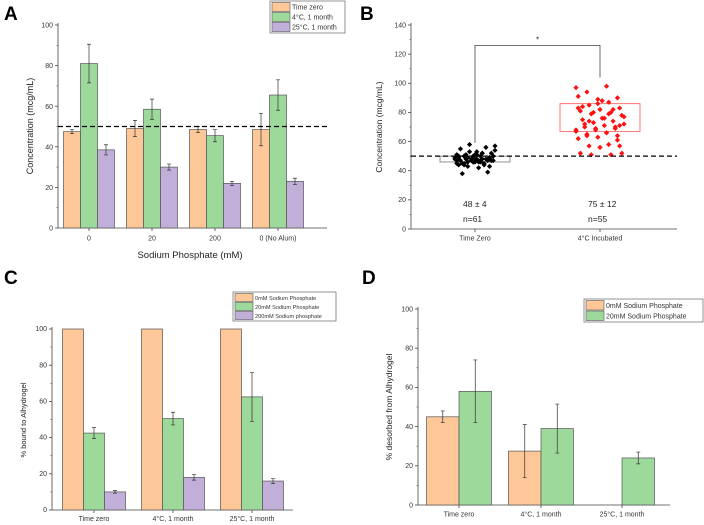 The width and height of the screenshot is (704, 525). I want to click on x-tick-label: 20, so click(152, 239).